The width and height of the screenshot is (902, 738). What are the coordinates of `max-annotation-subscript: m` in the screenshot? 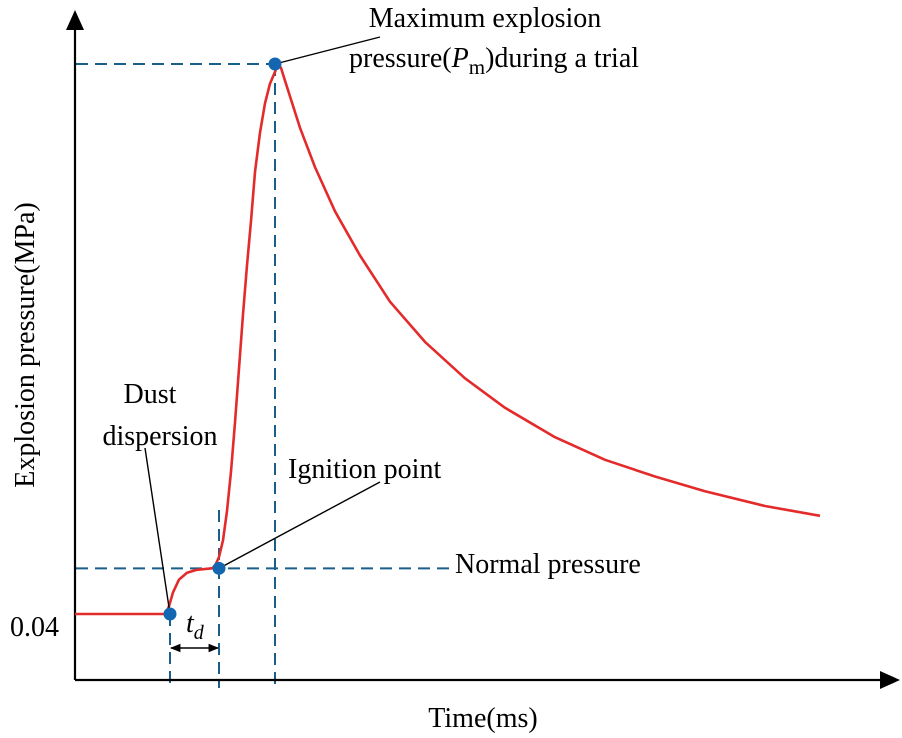 It's located at (477, 67).